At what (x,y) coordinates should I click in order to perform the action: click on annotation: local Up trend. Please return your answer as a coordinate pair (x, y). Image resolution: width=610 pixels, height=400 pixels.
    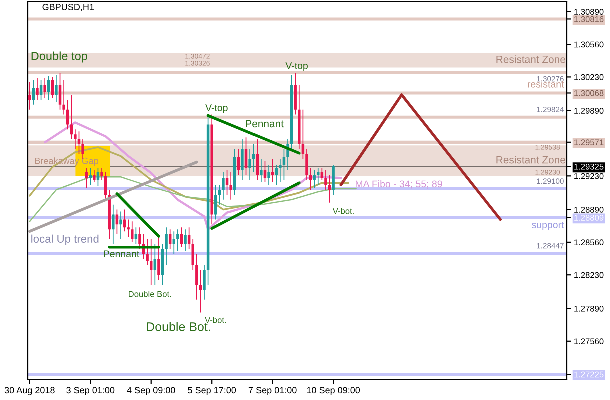
    Looking at the image, I should click on (65, 240).